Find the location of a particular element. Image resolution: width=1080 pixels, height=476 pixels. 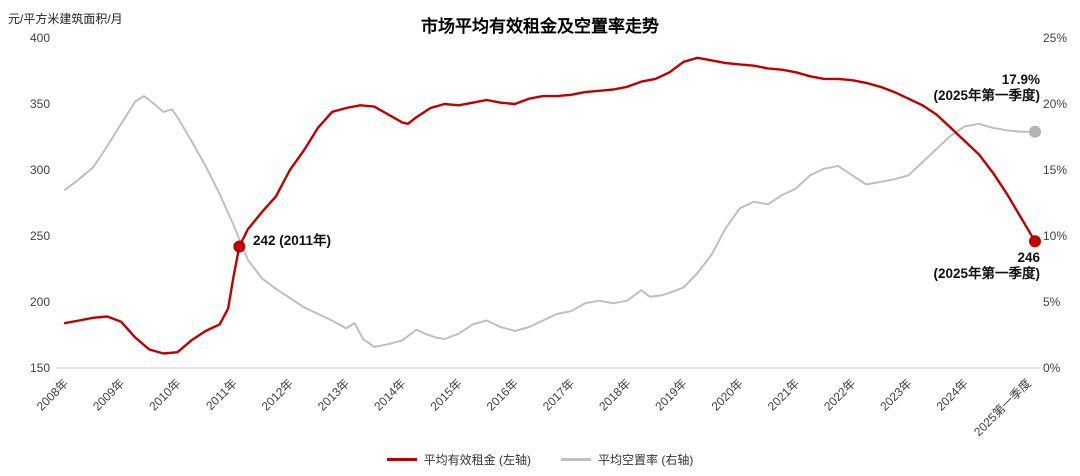

annotation-rent-latest-value: 246 is located at coordinates (1028, 257).